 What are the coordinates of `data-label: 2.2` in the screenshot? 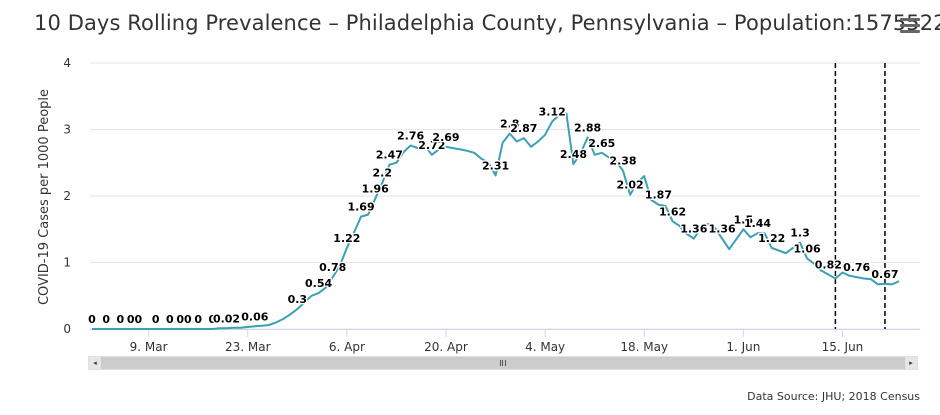 It's located at (383, 173).